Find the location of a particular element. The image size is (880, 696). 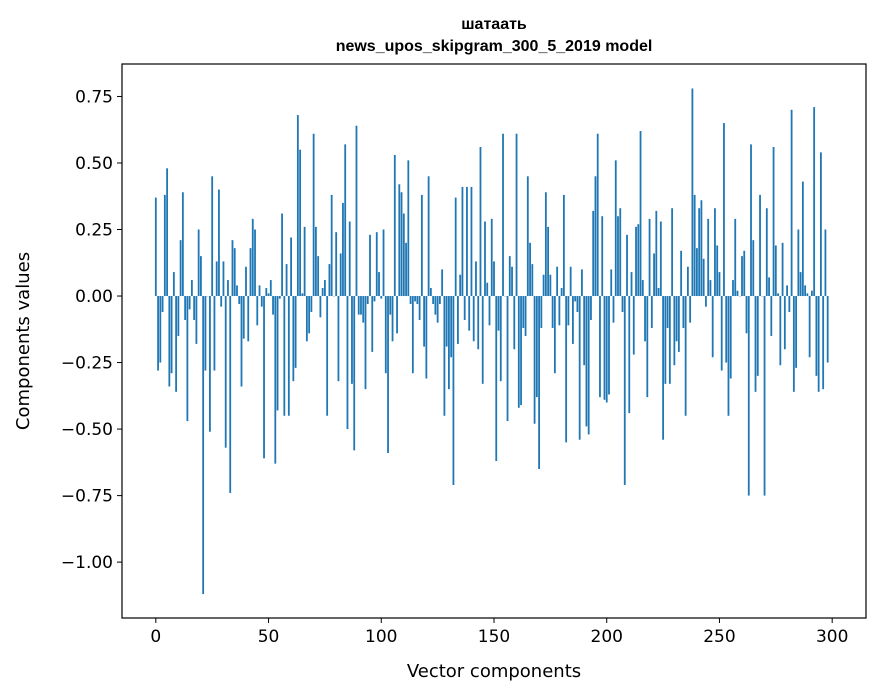

y-tick-label: −0.25 is located at coordinates (87, 364).